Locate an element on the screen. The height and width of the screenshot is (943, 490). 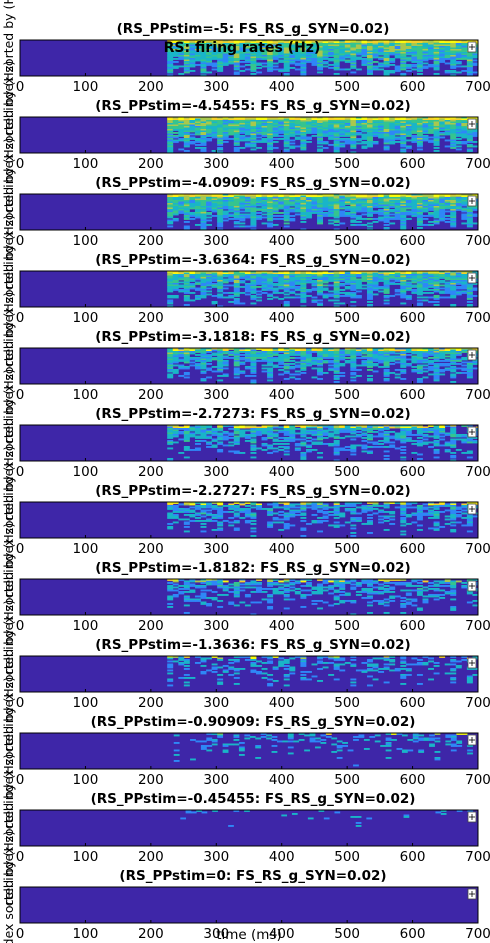
subplot-title: (RS_PPstim=-5: FS_RS_g_SYN=0.02) is located at coordinates (253, 29).